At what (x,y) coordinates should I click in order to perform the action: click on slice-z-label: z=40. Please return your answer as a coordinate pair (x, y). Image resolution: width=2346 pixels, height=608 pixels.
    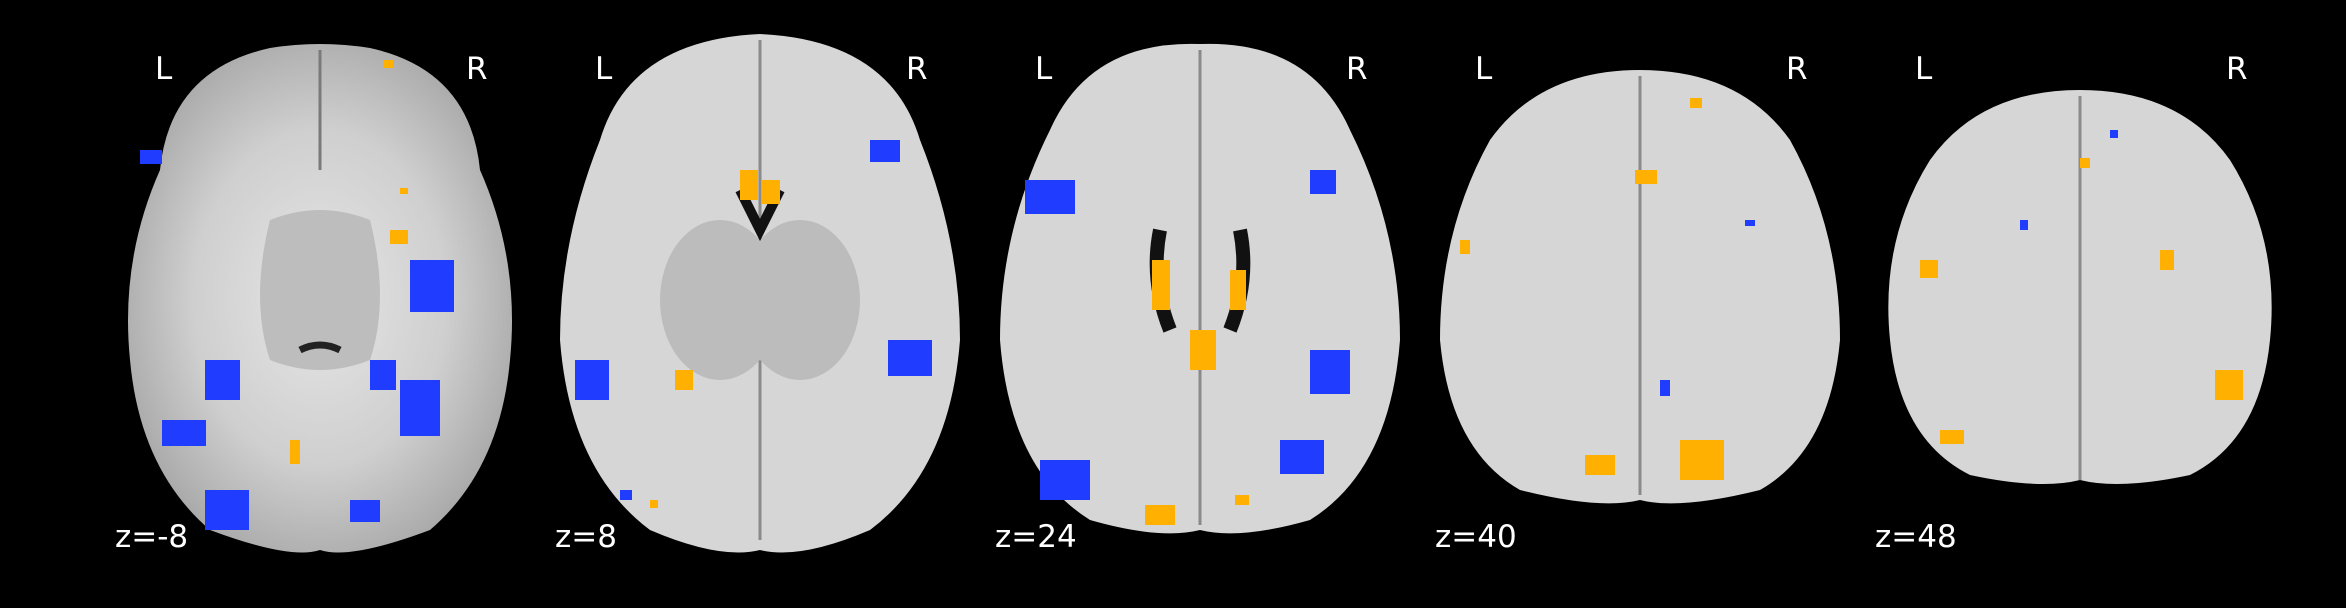
    Looking at the image, I should click on (1476, 537).